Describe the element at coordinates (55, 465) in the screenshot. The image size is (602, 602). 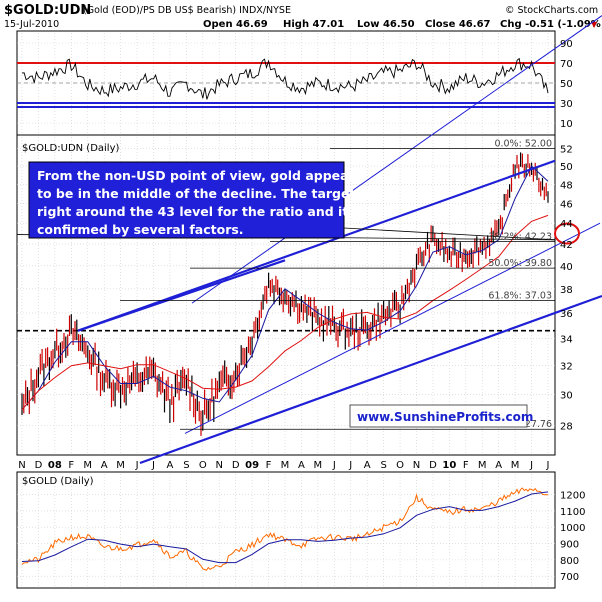
I see `x-tick-label: 08` at that location.